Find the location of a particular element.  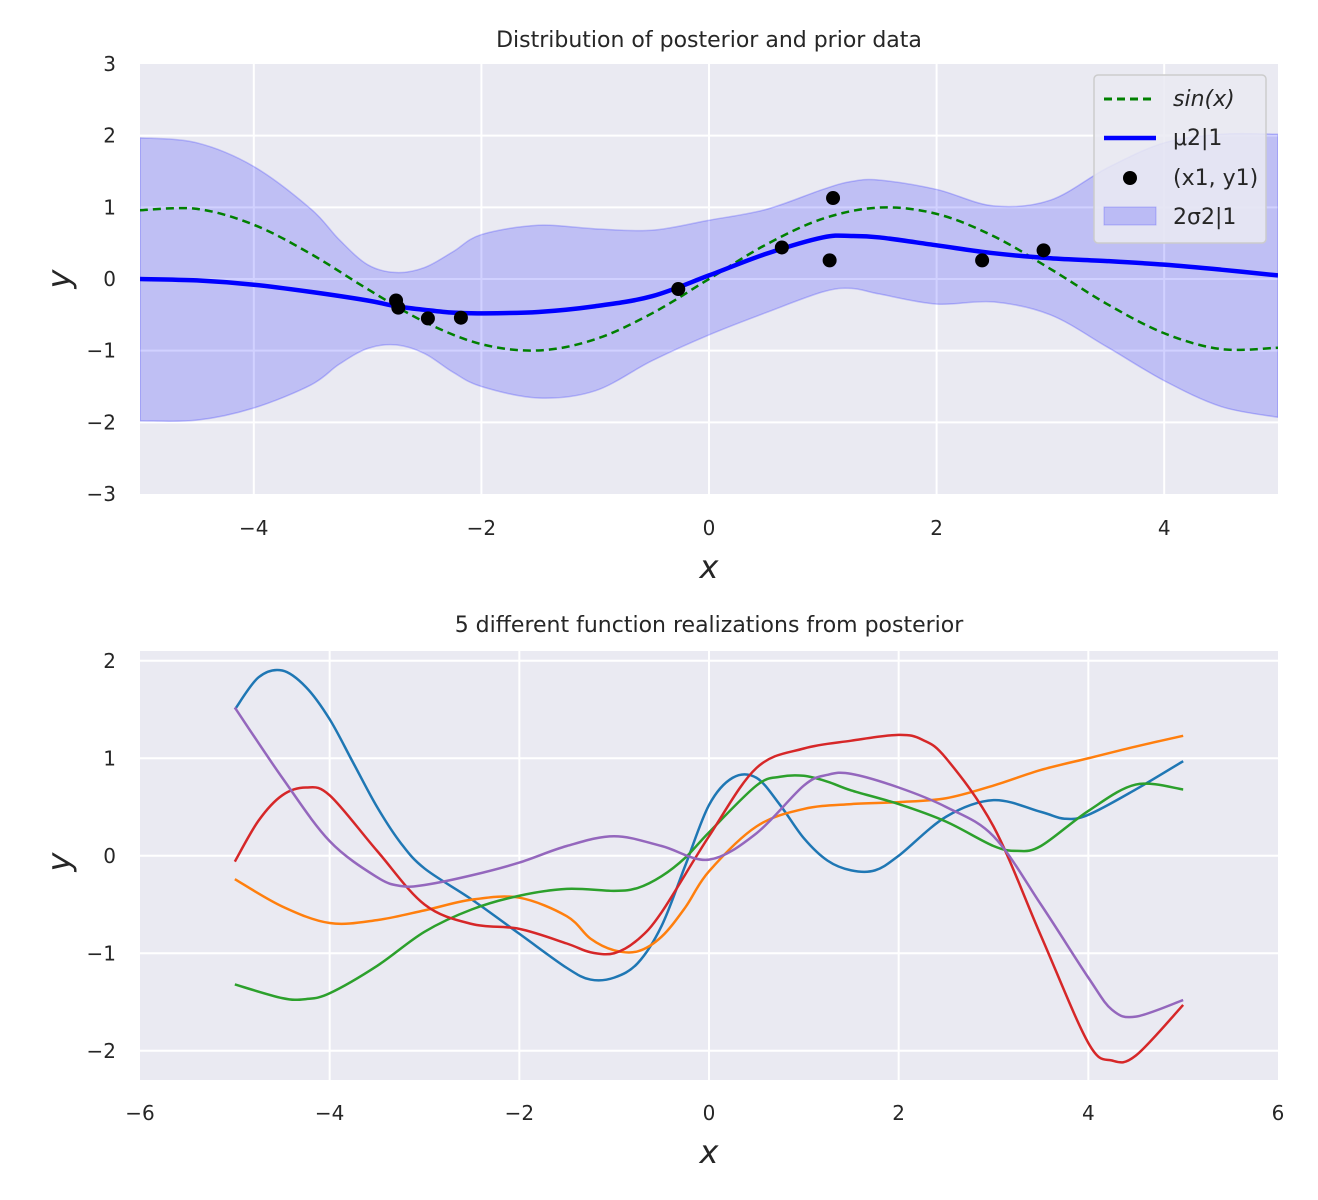

top-y-tick-label: −1 is located at coordinates (101, 351).